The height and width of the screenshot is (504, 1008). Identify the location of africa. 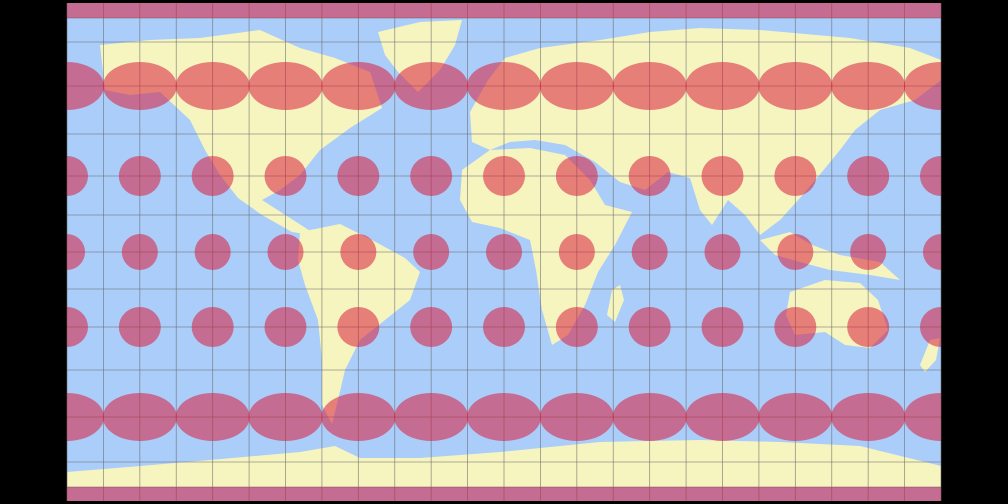
(546, 246).